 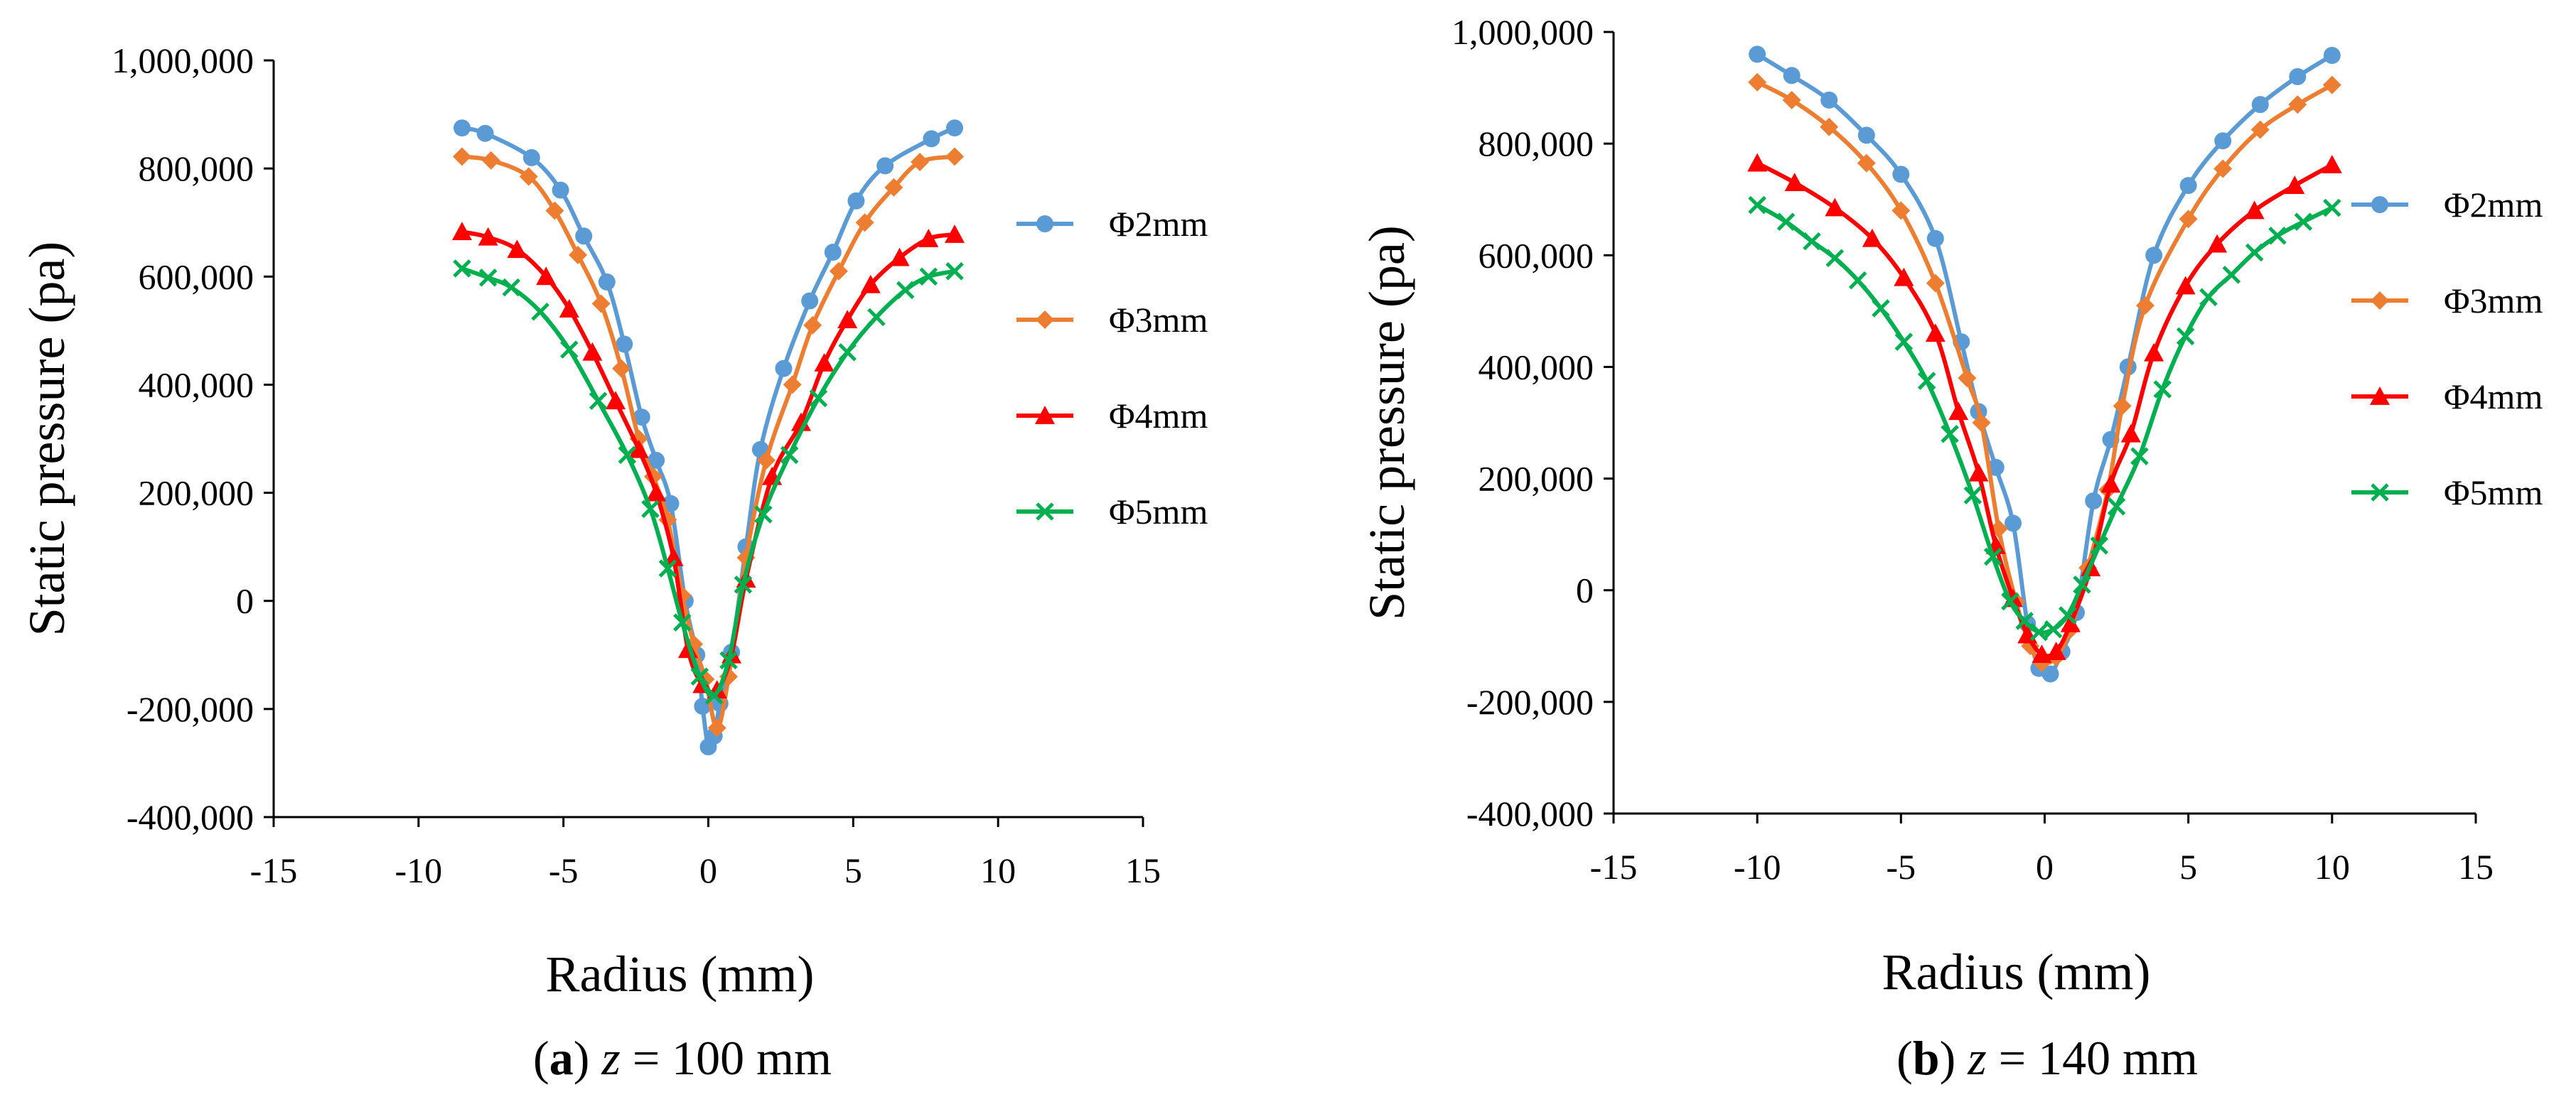 What do you see at coordinates (1045, 512) in the screenshot?
I see `legend-marker` at bounding box center [1045, 512].